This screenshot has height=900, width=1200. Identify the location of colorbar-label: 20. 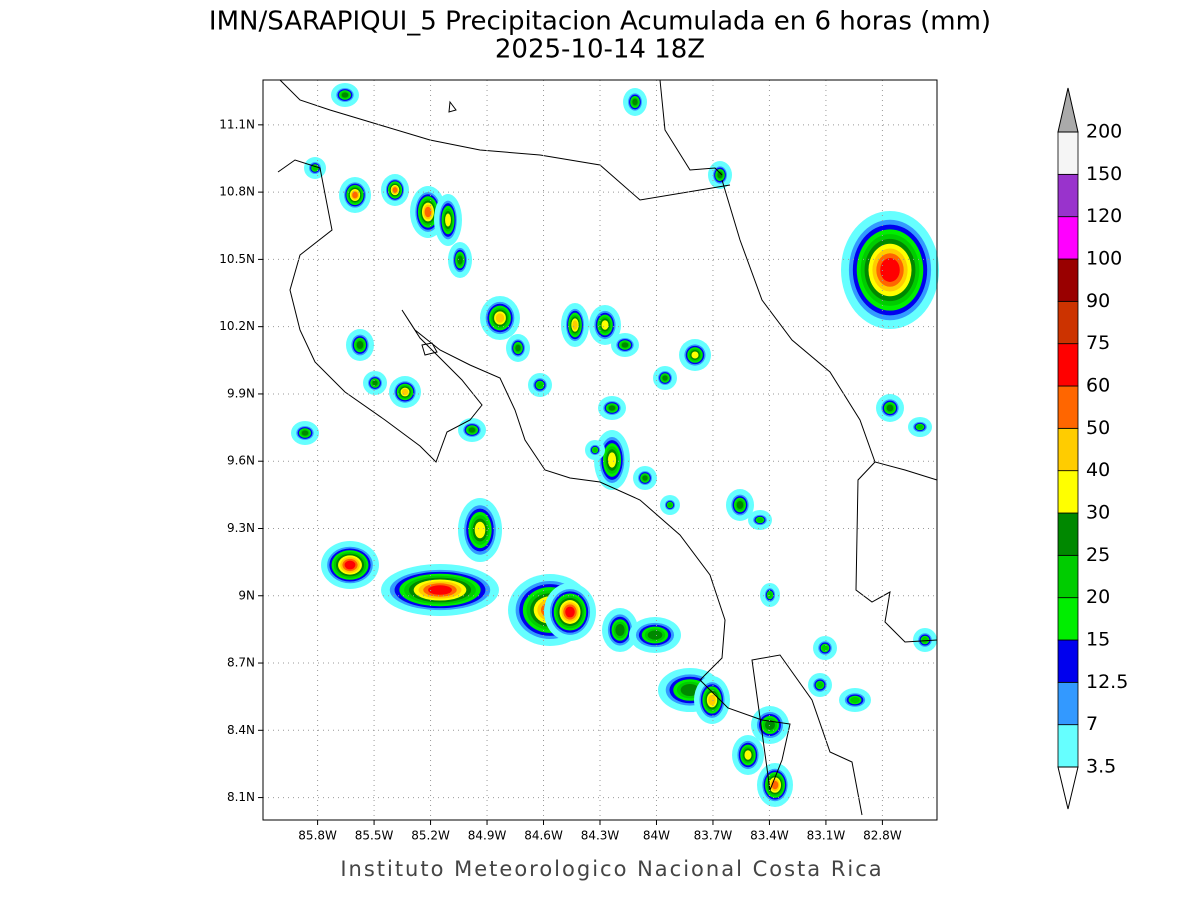
(1098, 597).